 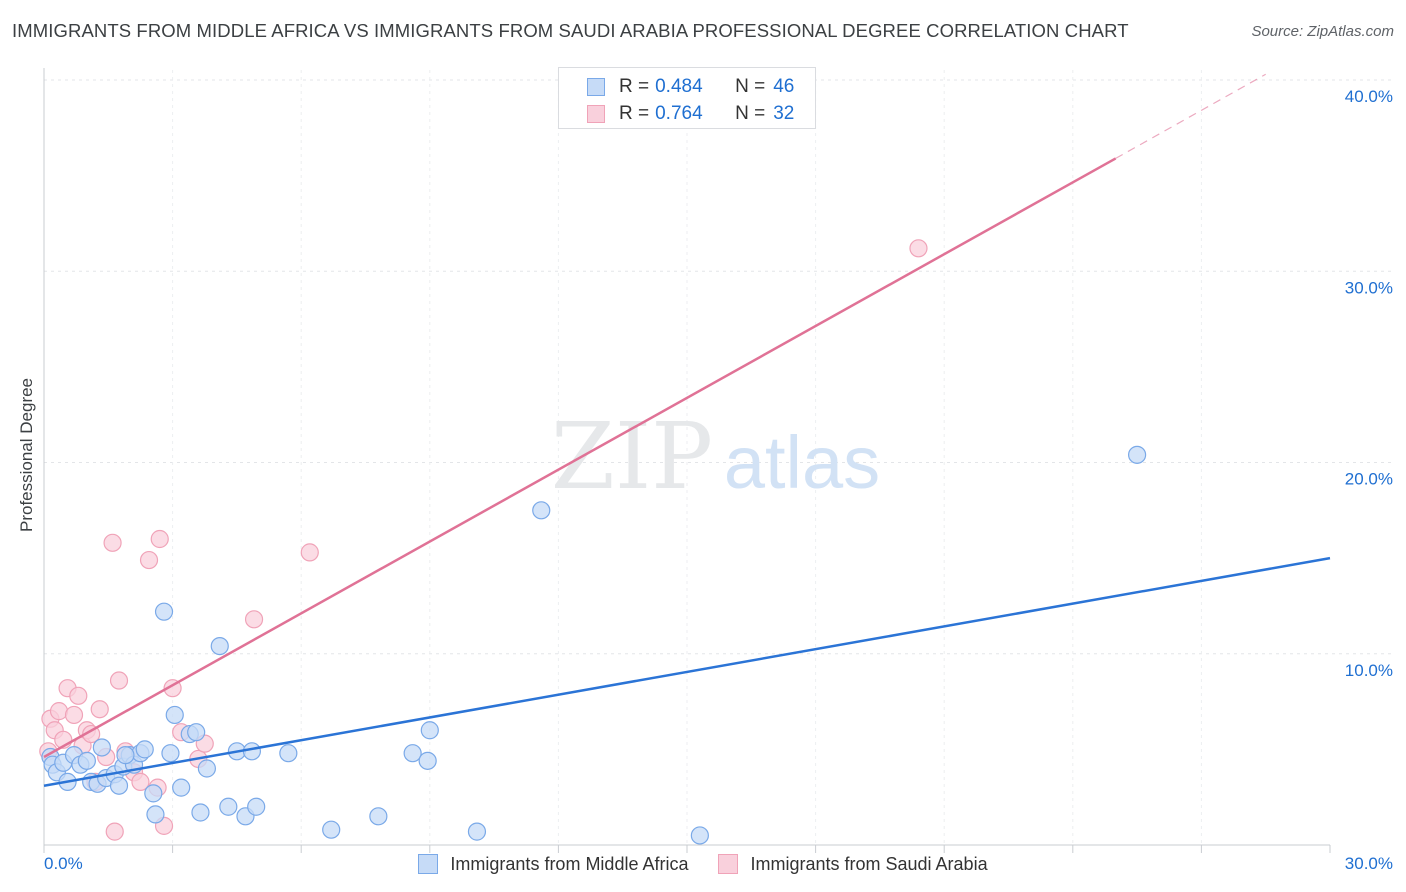 I want to click on y-tick-label: 40.0%, so click(x=1369, y=96).